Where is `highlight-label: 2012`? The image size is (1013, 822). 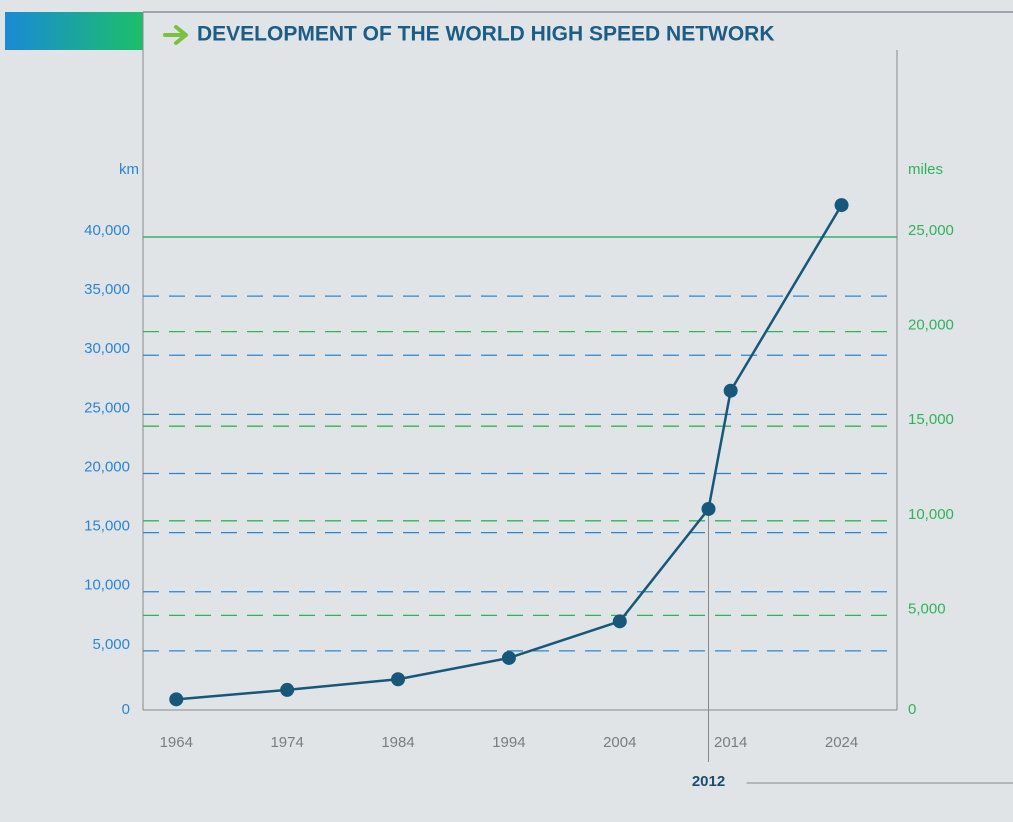
highlight-label: 2012 is located at coordinates (708, 781).